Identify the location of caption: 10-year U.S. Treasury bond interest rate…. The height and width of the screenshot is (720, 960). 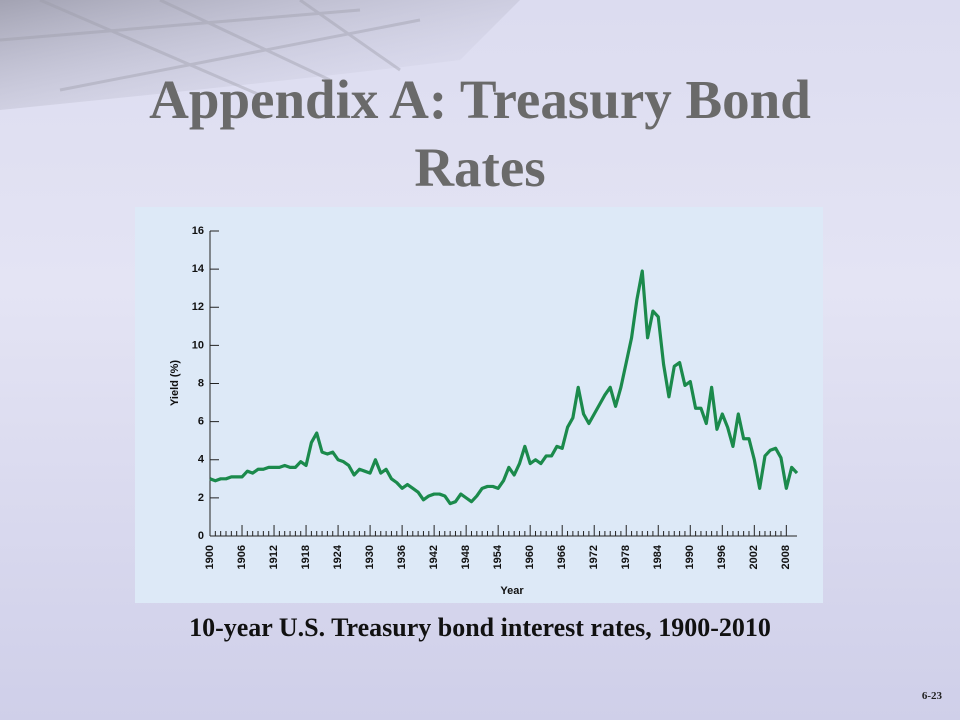
(480, 627).